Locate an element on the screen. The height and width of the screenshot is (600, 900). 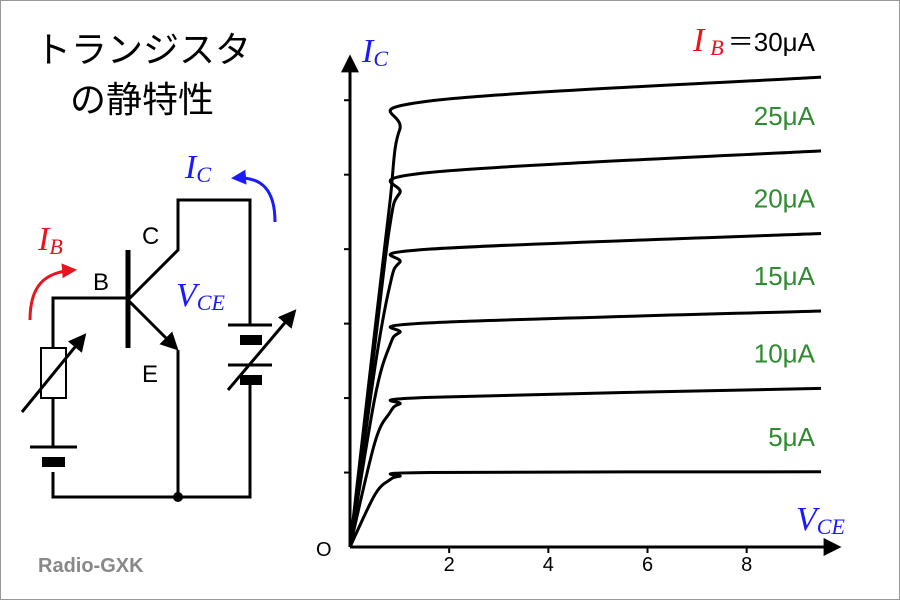
series-name: 10μA is located at coordinates (785, 353).